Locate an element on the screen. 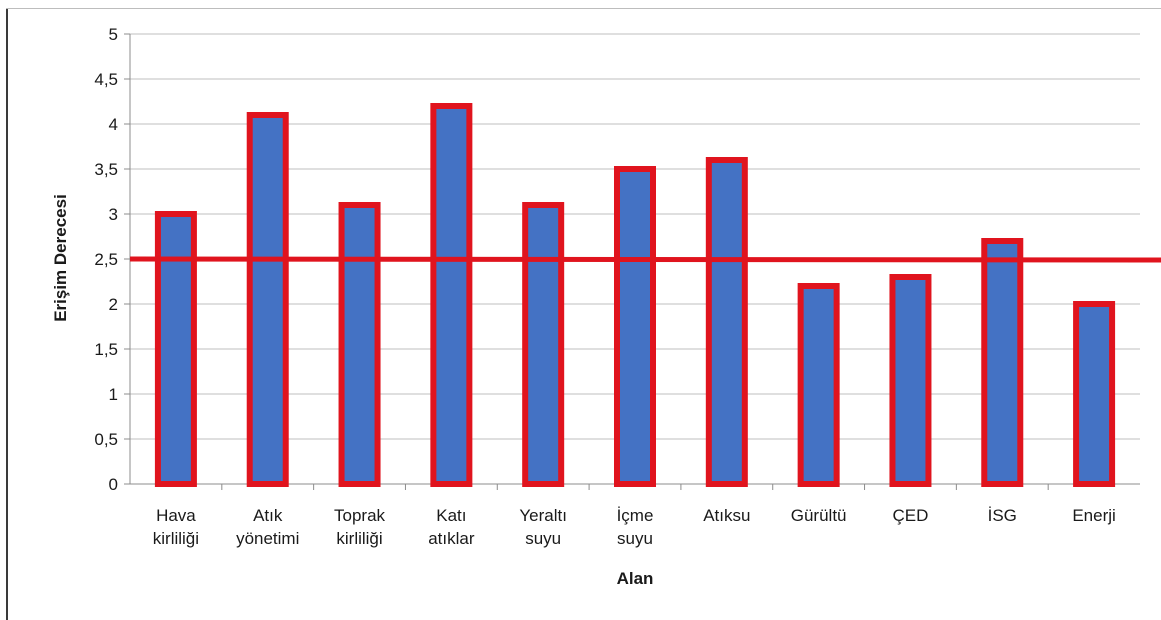 This screenshot has width=1161, height=620. x-axis-title: Alan is located at coordinates (635, 578).